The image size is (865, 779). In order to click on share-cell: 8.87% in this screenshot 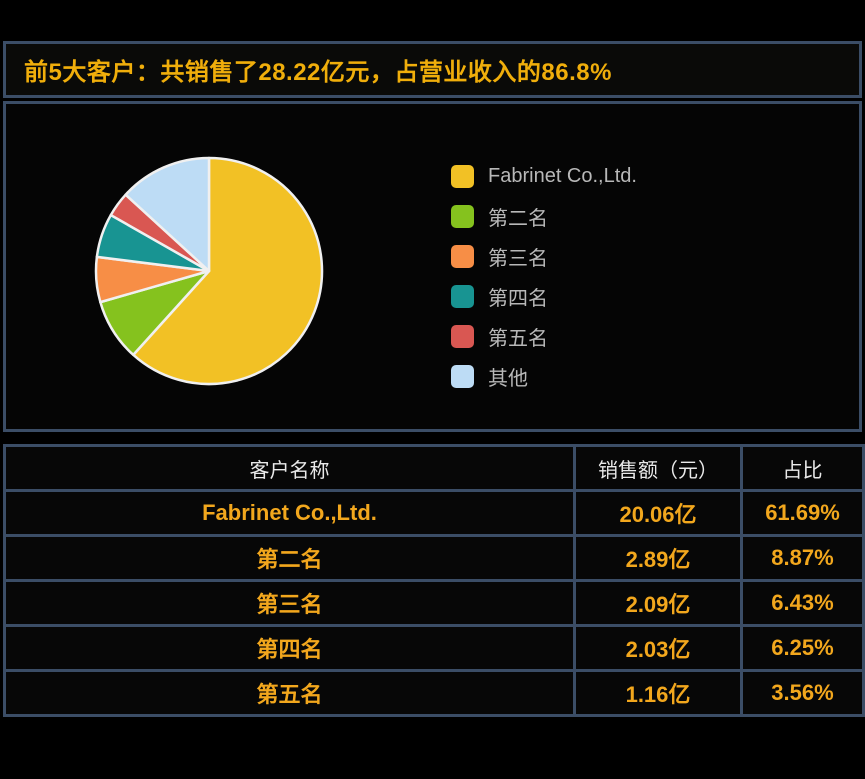, I will do `click(802, 558)`.